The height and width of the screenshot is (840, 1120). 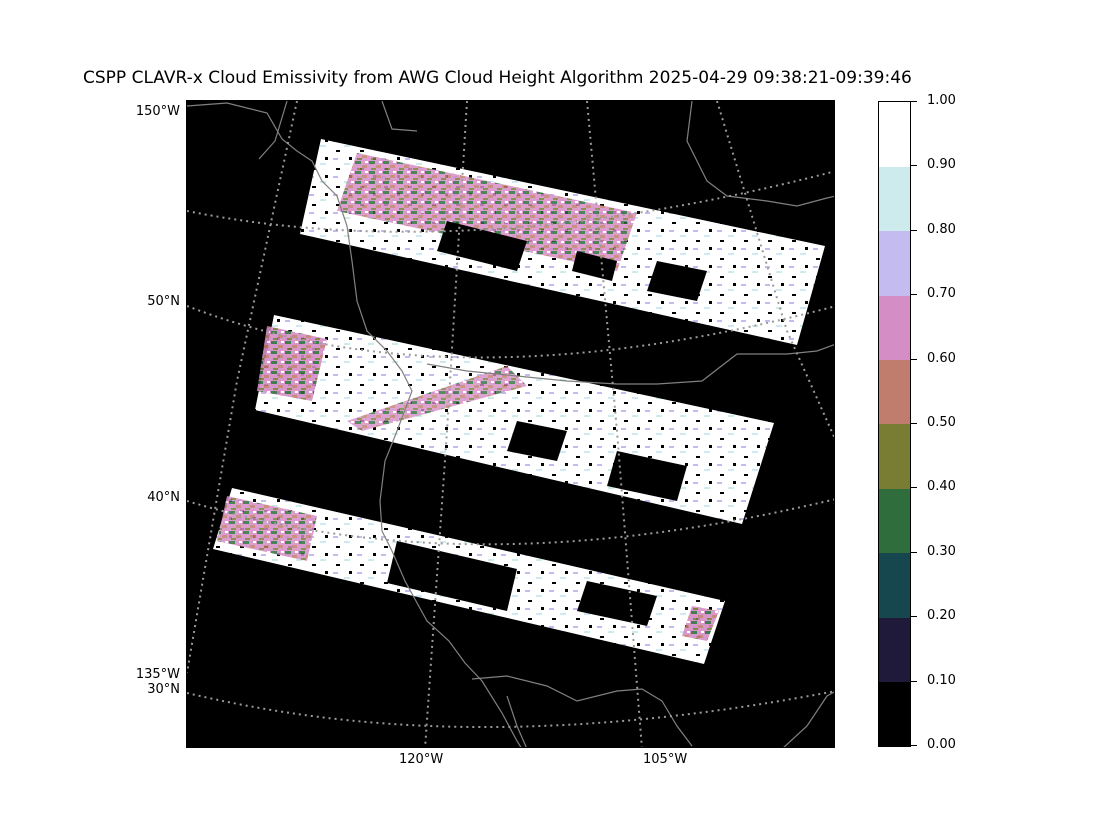 I want to click on colorbar-tick-label: 0.90, so click(x=941, y=165).